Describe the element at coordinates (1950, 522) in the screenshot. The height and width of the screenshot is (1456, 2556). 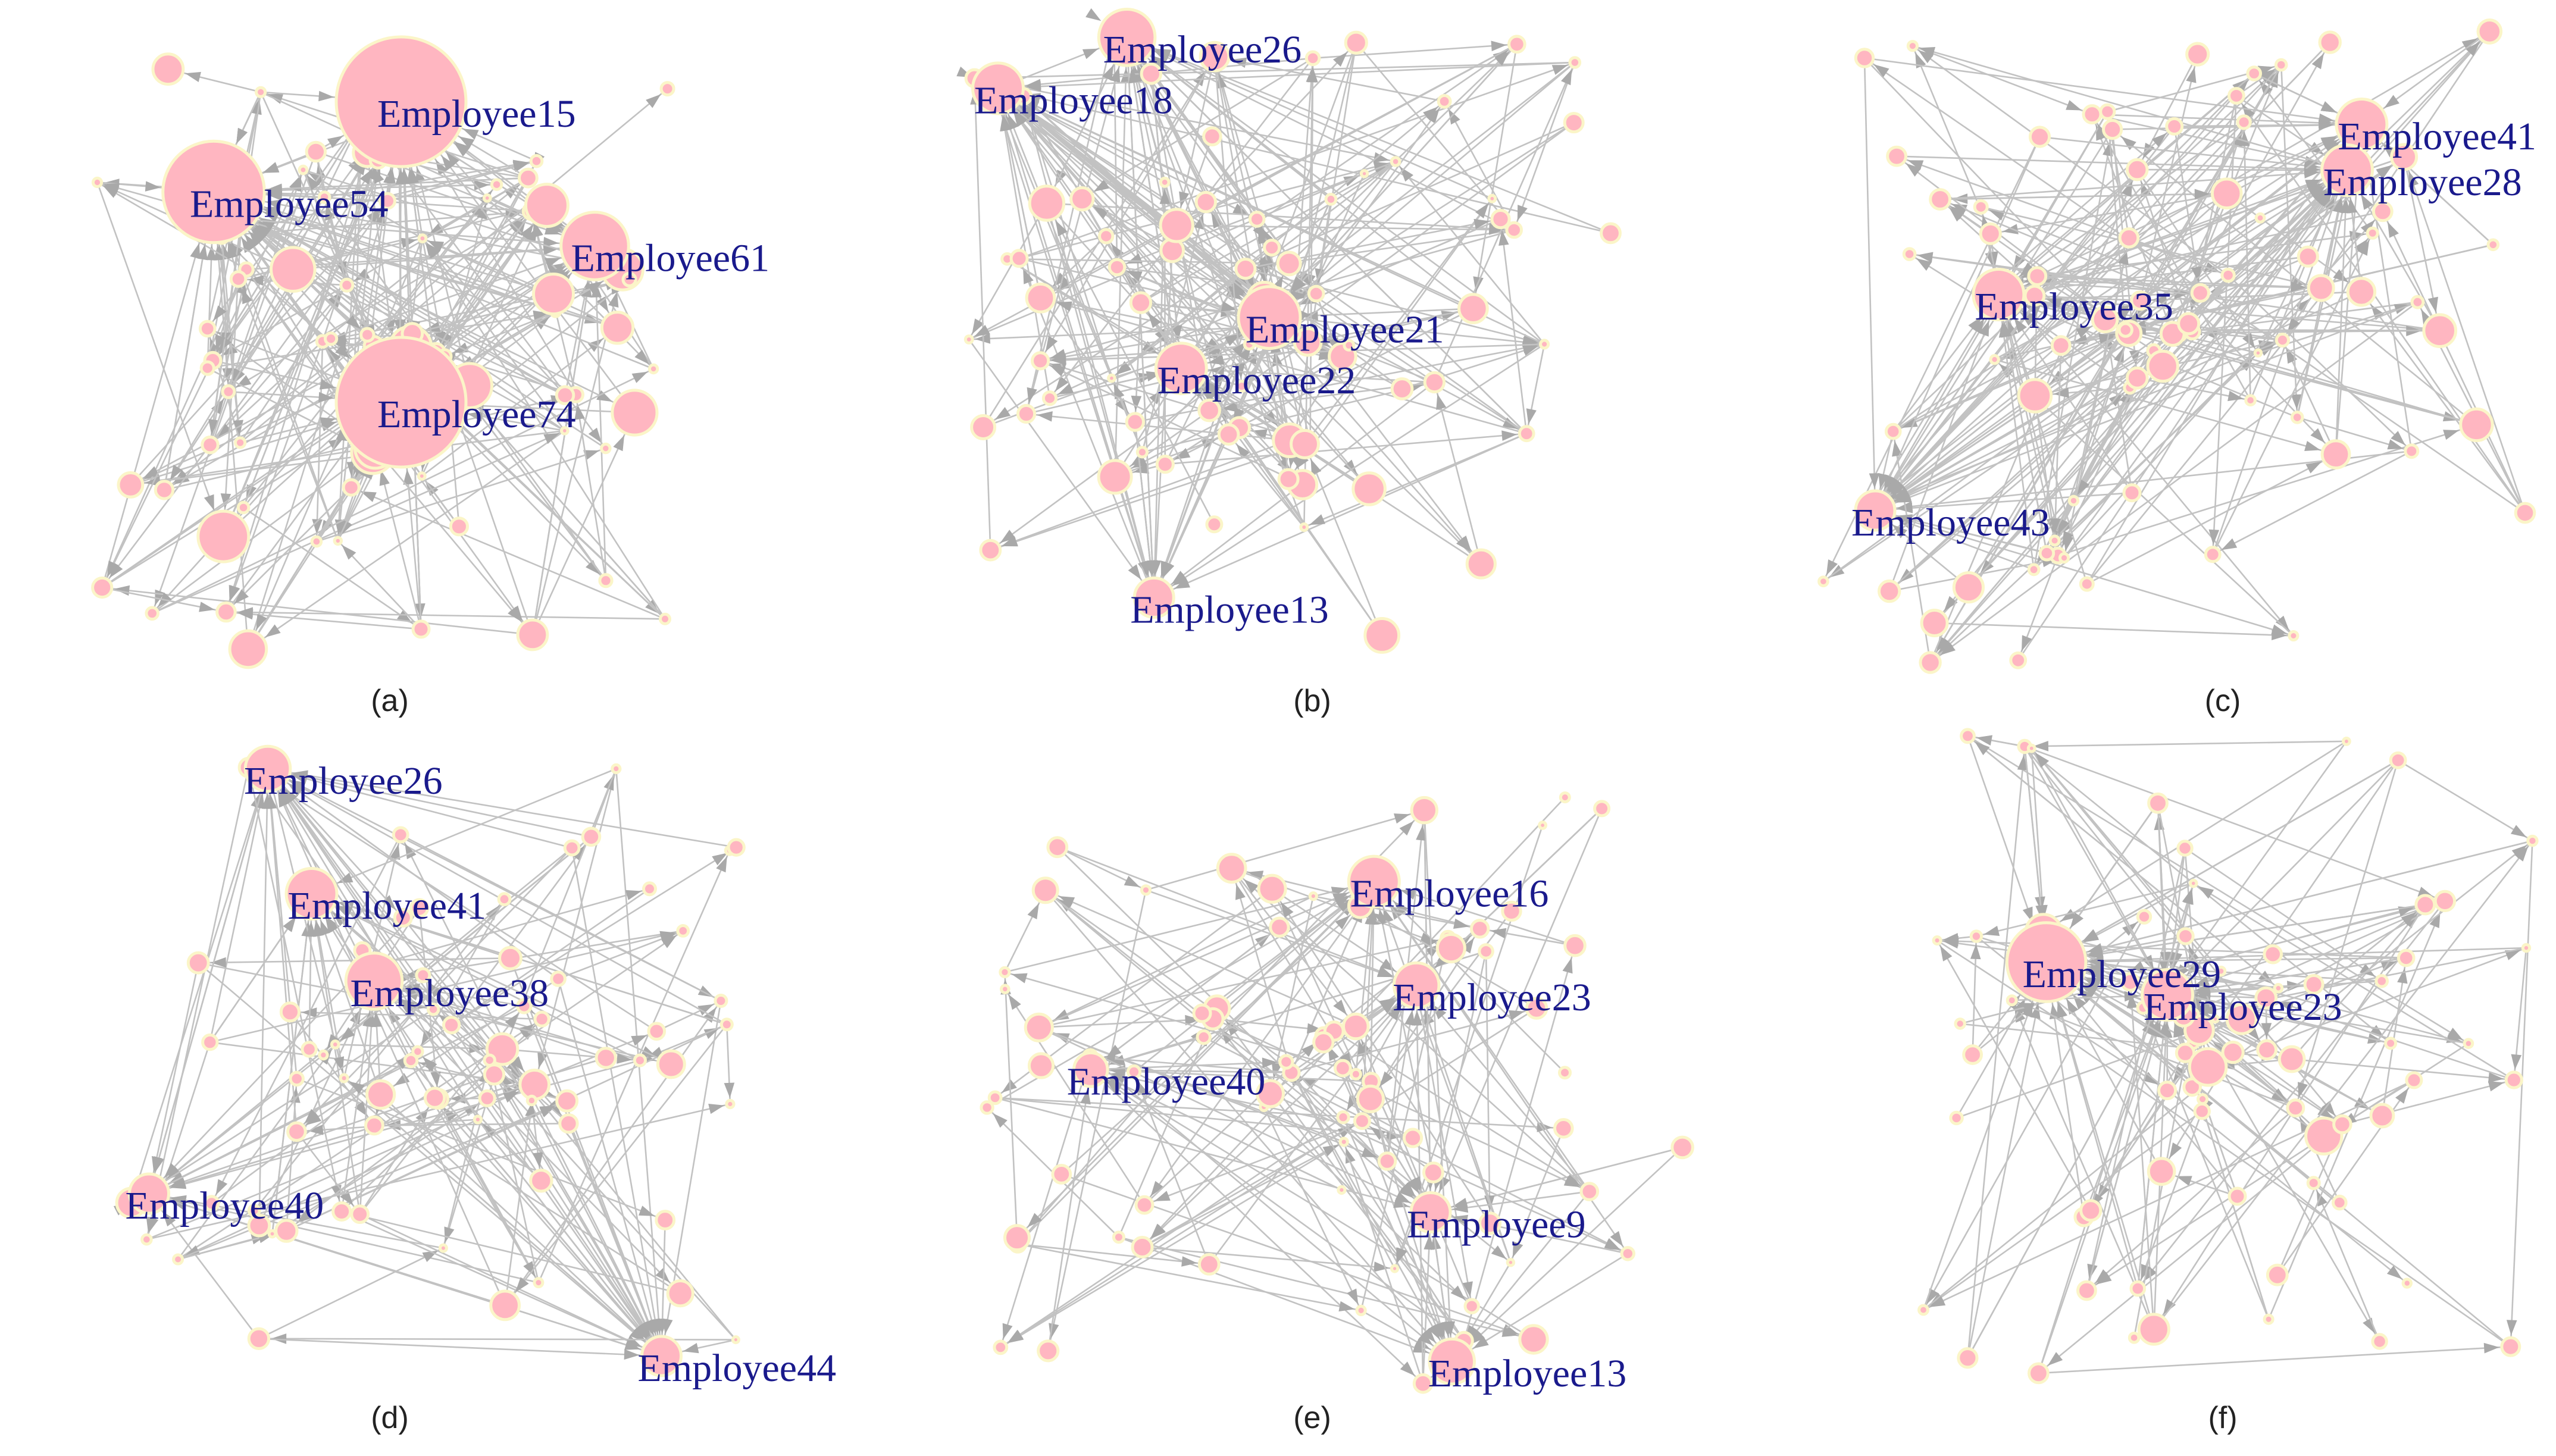
I see `employee-label: Employee43` at that location.